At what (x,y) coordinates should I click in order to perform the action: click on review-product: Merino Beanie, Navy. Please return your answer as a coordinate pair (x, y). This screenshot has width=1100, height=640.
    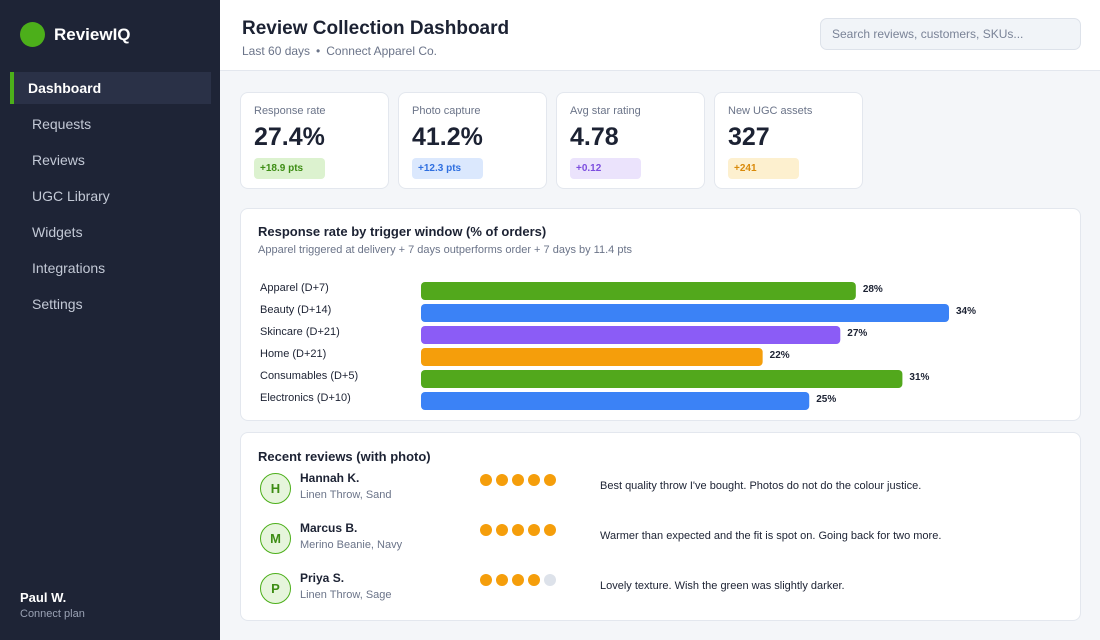
    Looking at the image, I should click on (351, 545).